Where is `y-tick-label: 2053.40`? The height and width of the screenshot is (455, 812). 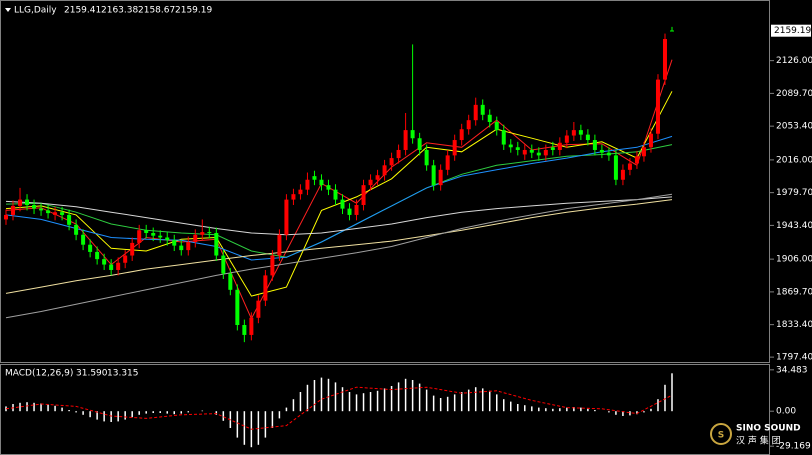
y-tick-label: 2053.40 is located at coordinates (794, 127).